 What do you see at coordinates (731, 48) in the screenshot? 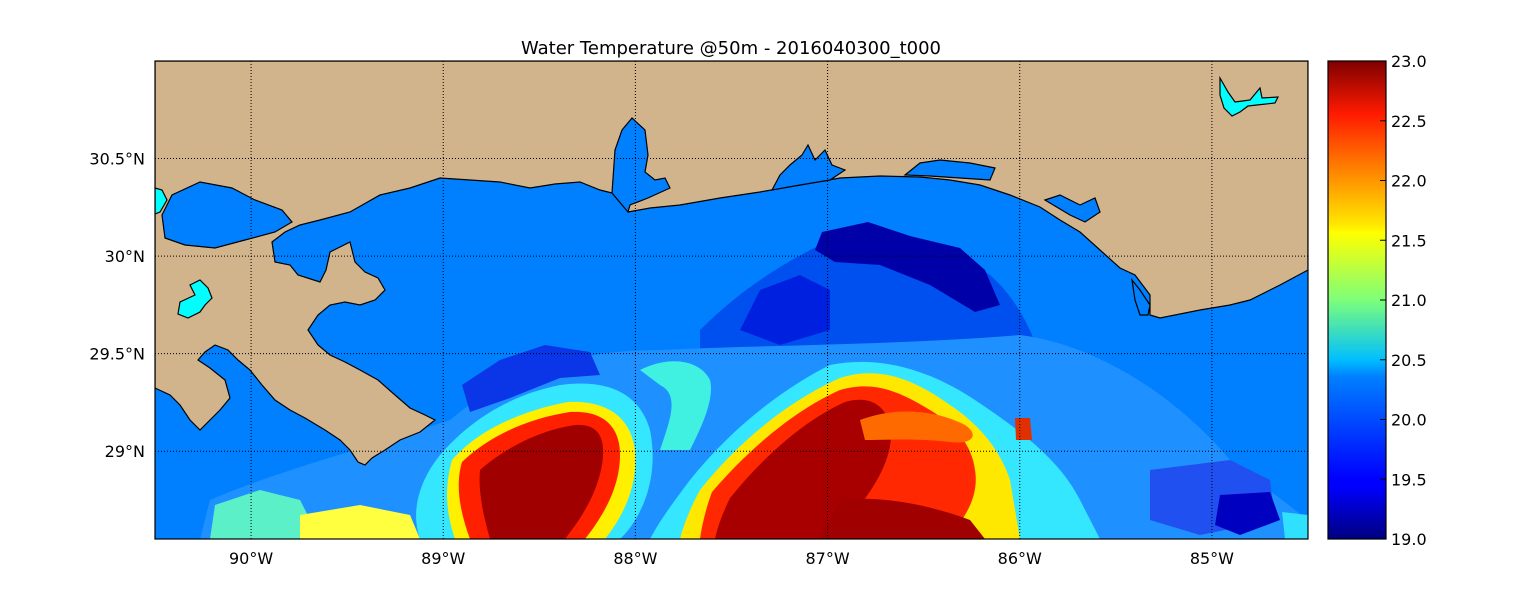
I see `chart-title: Water Temperature @50m - 2016040300_t000` at bounding box center [731, 48].